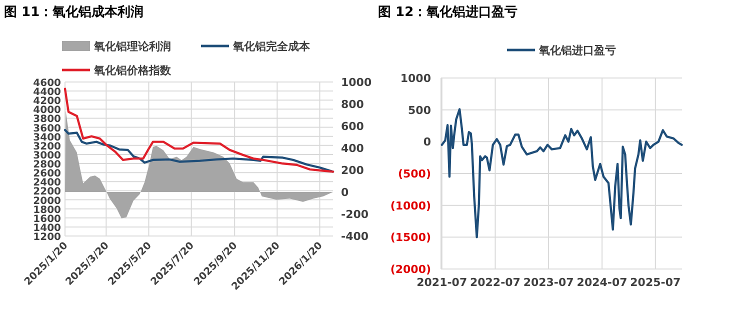 This screenshot has height=329, width=736. I want to click on y-tick-label: 3800, so click(47, 120).